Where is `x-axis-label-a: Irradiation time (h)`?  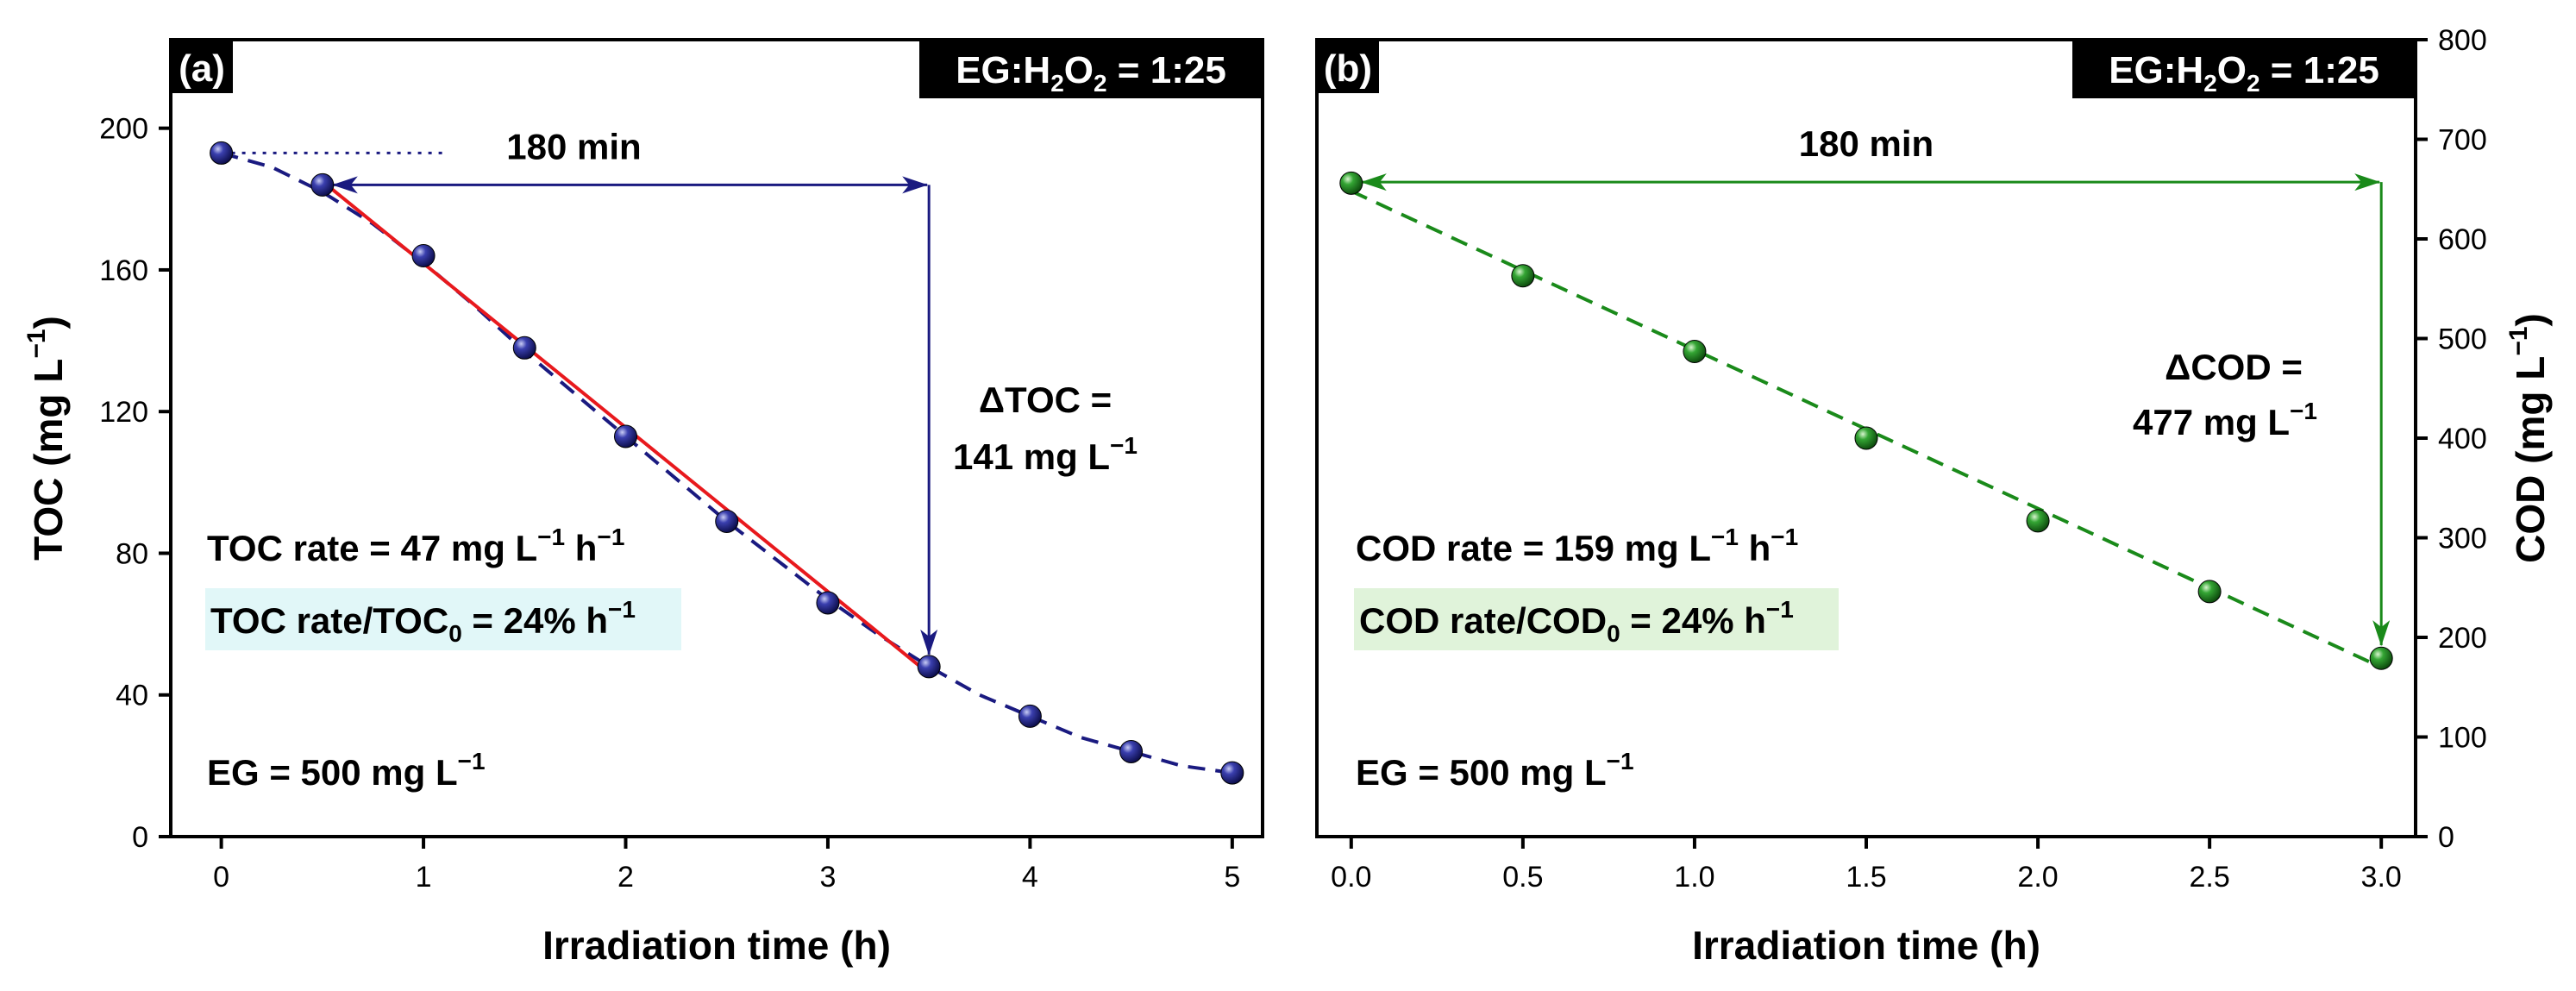 x-axis-label-a: Irradiation time (h) is located at coordinates (716, 945).